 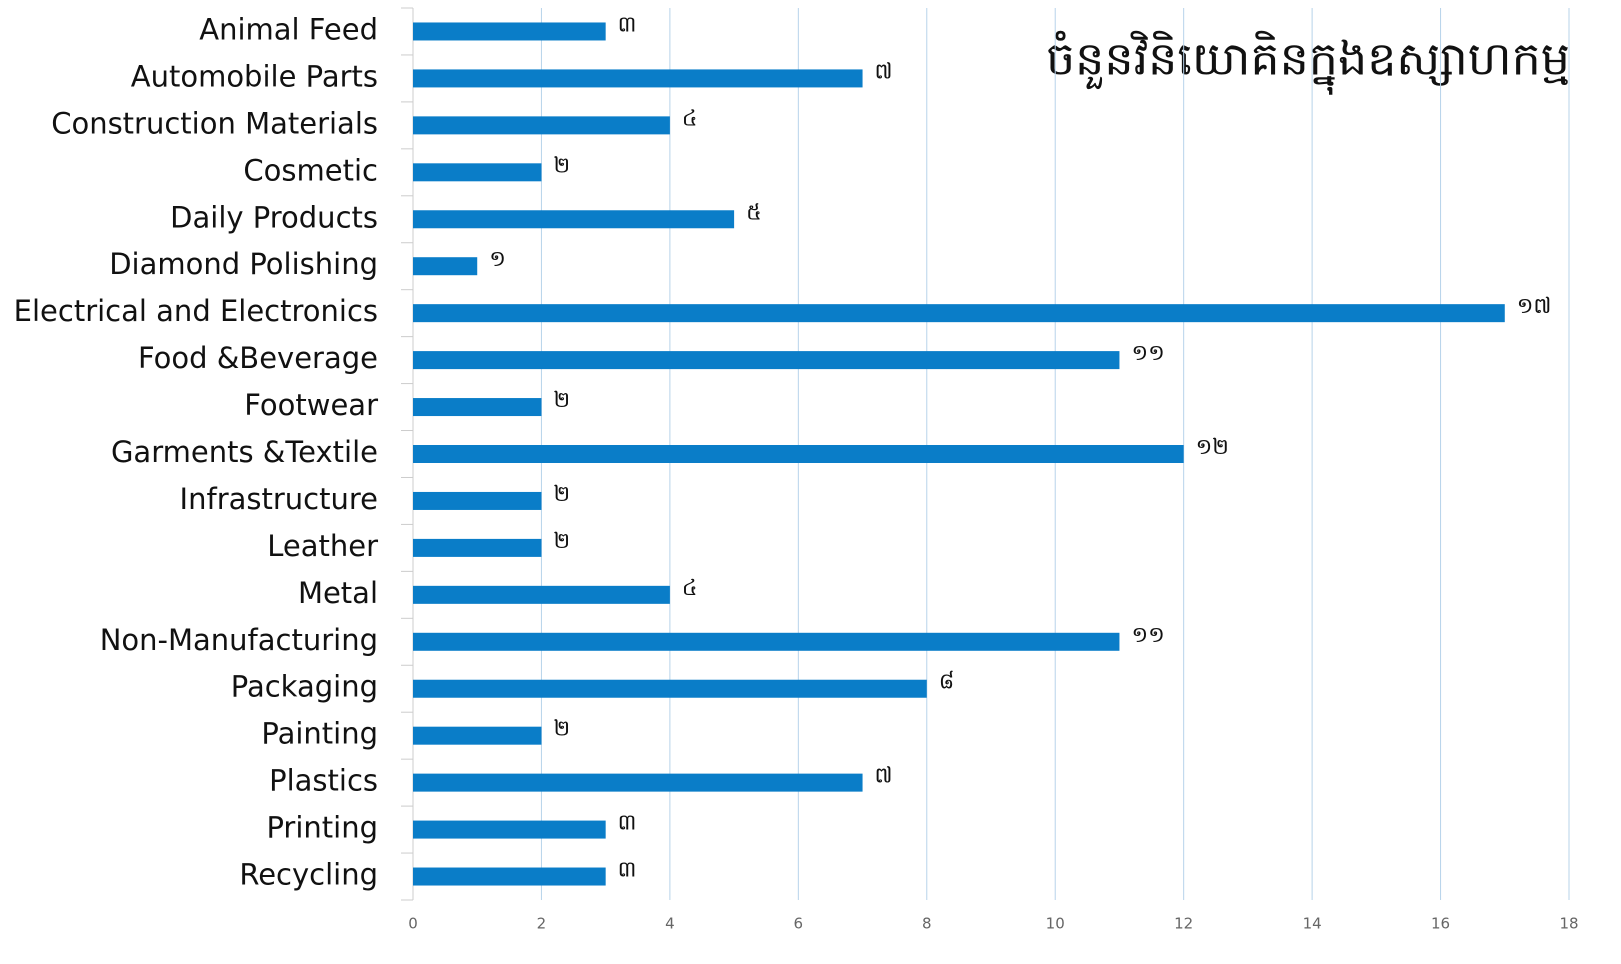 I want to click on x-tick-label: 0, so click(x=413, y=924).